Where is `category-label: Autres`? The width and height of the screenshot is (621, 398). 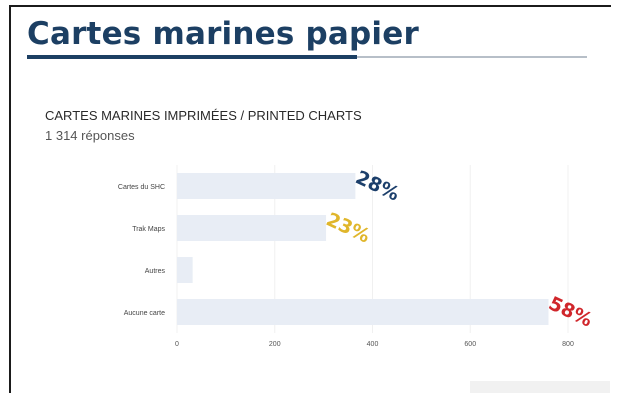 category-label: Autres is located at coordinates (155, 271).